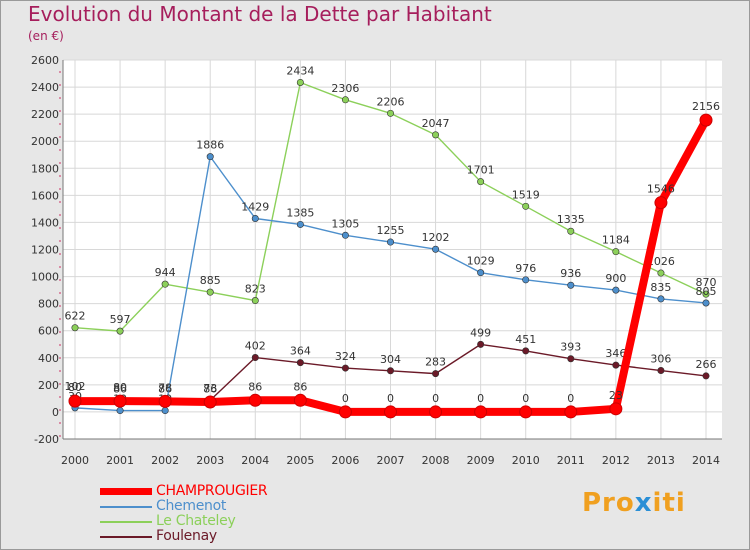 The image size is (750, 550). What do you see at coordinates (46, 36) in the screenshot?
I see `chart-unit: (en €)` at bounding box center [46, 36].